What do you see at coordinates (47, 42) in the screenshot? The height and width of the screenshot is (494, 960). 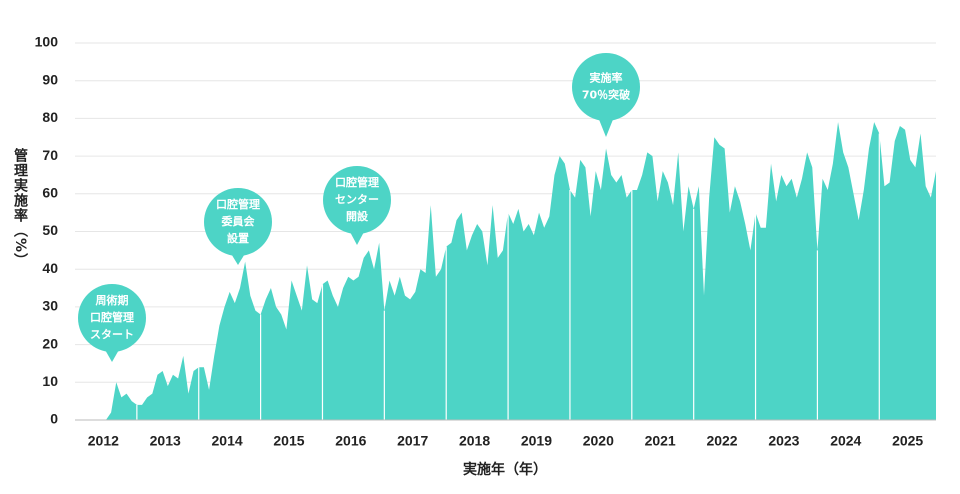 I see `y-tick-label: 100` at bounding box center [47, 42].